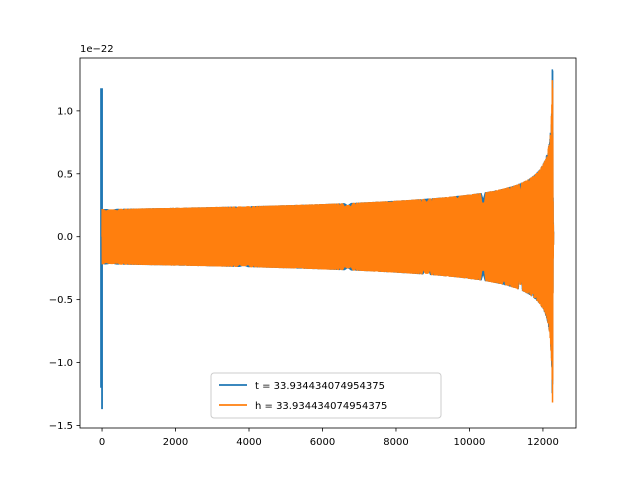 The image size is (640, 480). Describe the element at coordinates (65, 174) in the screenshot. I see `y-tick-label: 0.5` at that location.